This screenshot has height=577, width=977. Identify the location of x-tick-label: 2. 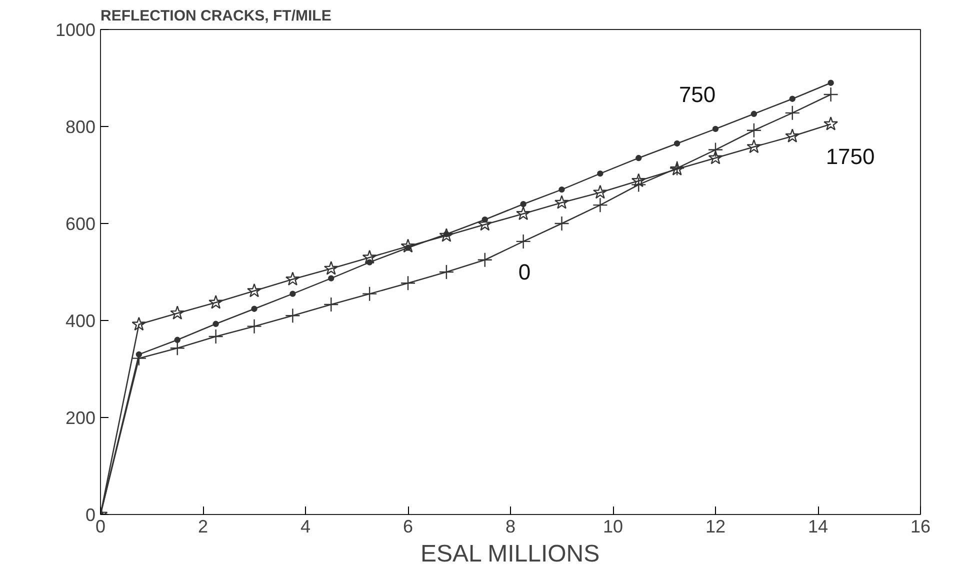
(203, 526).